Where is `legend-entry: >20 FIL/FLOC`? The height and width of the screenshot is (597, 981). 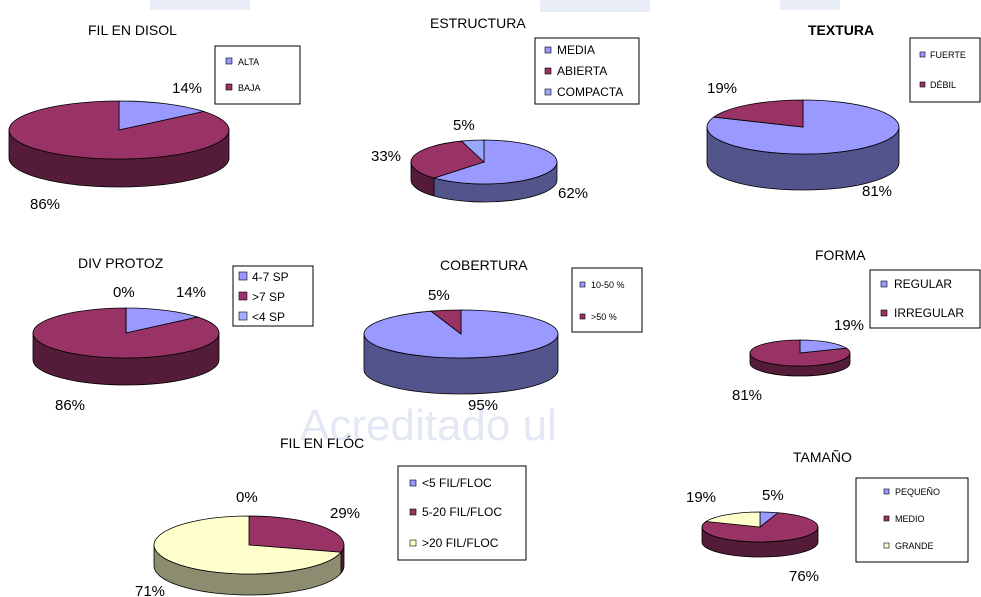 legend-entry: >20 FIL/FLOC is located at coordinates (460, 543).